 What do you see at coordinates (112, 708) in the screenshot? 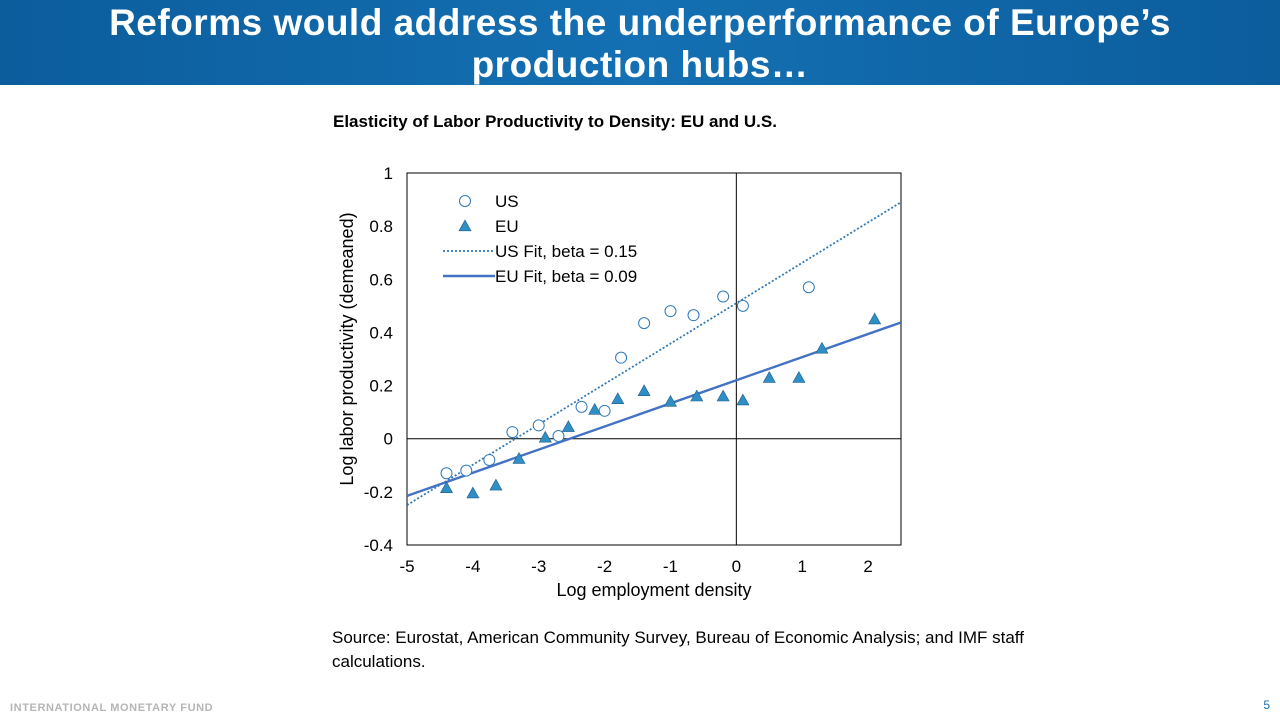
I see `footer-organization: INTERNATIONAL MONETARY FUND` at bounding box center [112, 708].